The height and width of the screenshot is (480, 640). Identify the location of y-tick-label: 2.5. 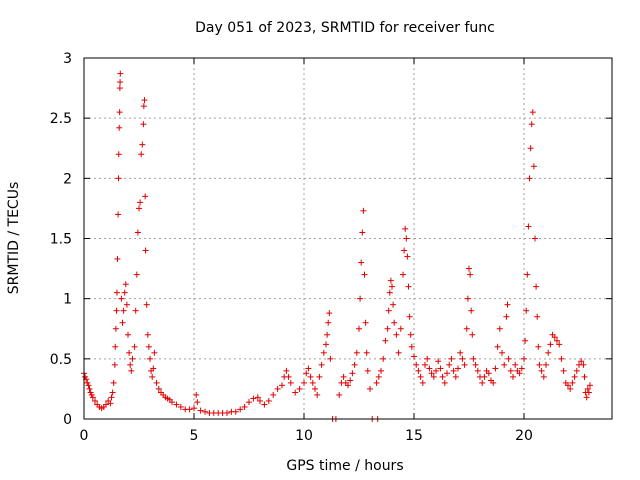
(61, 119).